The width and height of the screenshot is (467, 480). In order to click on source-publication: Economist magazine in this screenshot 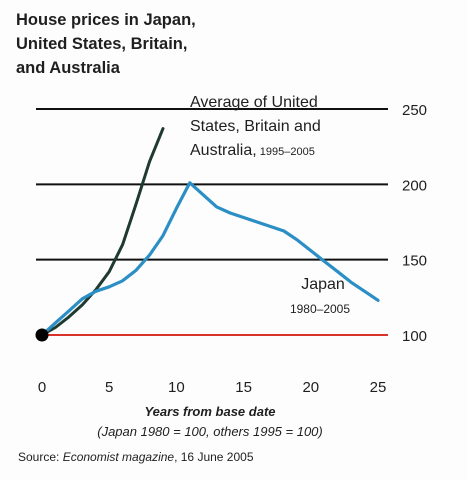, I will do `click(118, 457)`.